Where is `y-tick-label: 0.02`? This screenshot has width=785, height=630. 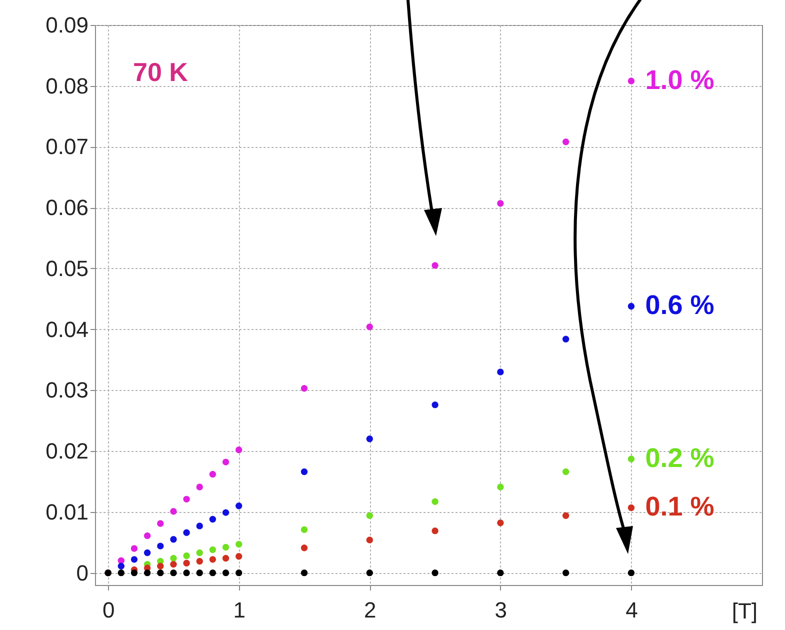
y-tick-label: 0.02 is located at coordinates (67, 451).